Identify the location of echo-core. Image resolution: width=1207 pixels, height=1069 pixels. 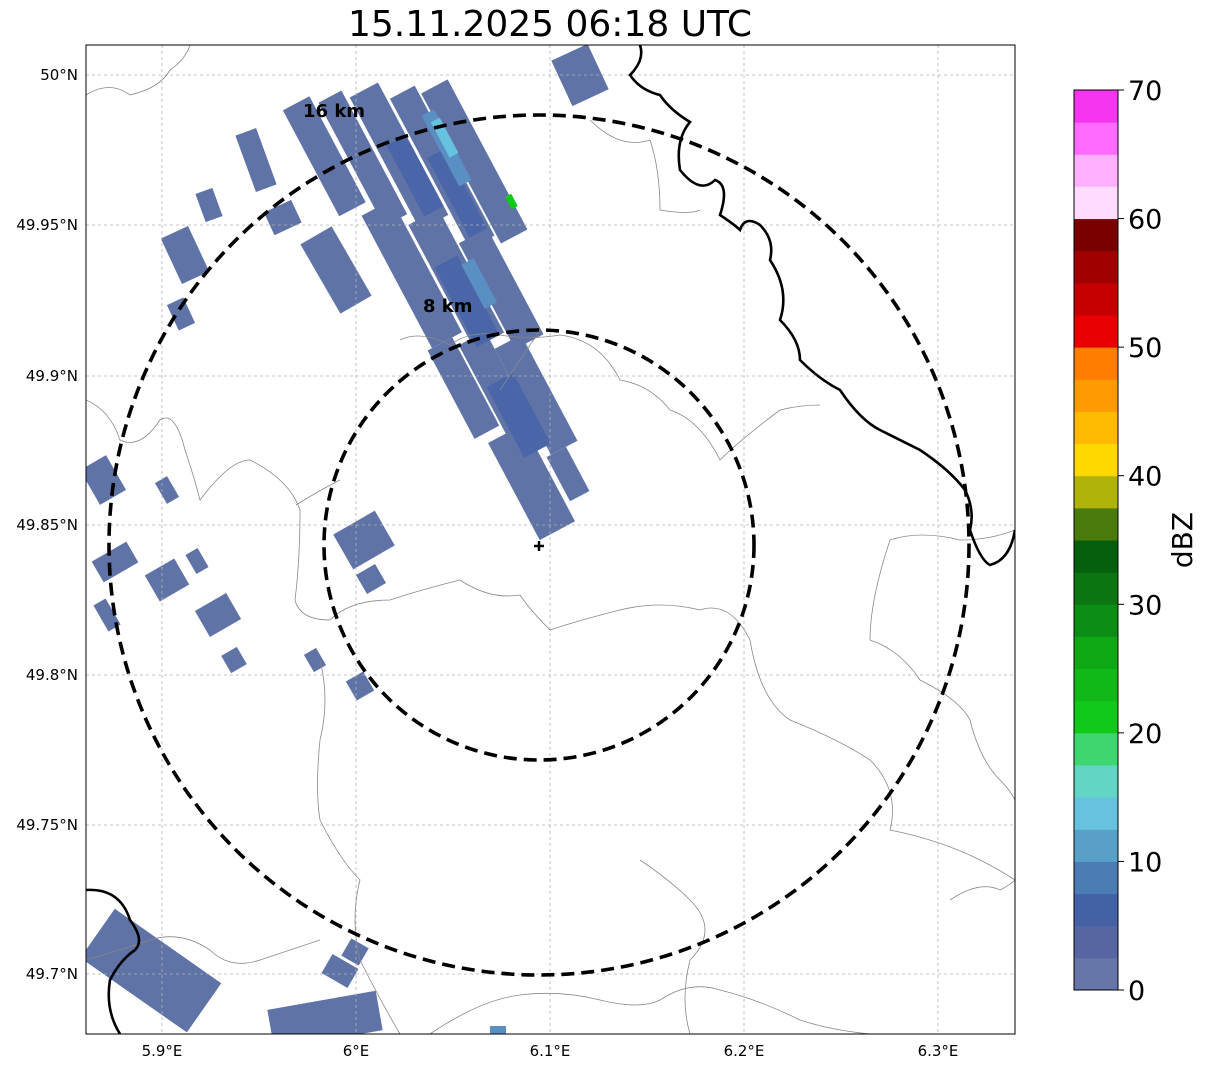
(511, 201).